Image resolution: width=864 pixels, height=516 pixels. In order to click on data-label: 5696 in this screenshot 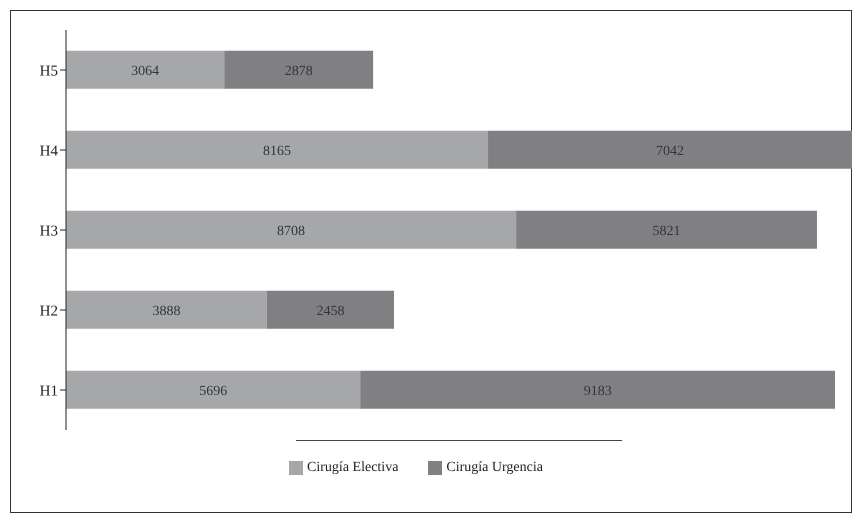, I will do `click(213, 391)`.